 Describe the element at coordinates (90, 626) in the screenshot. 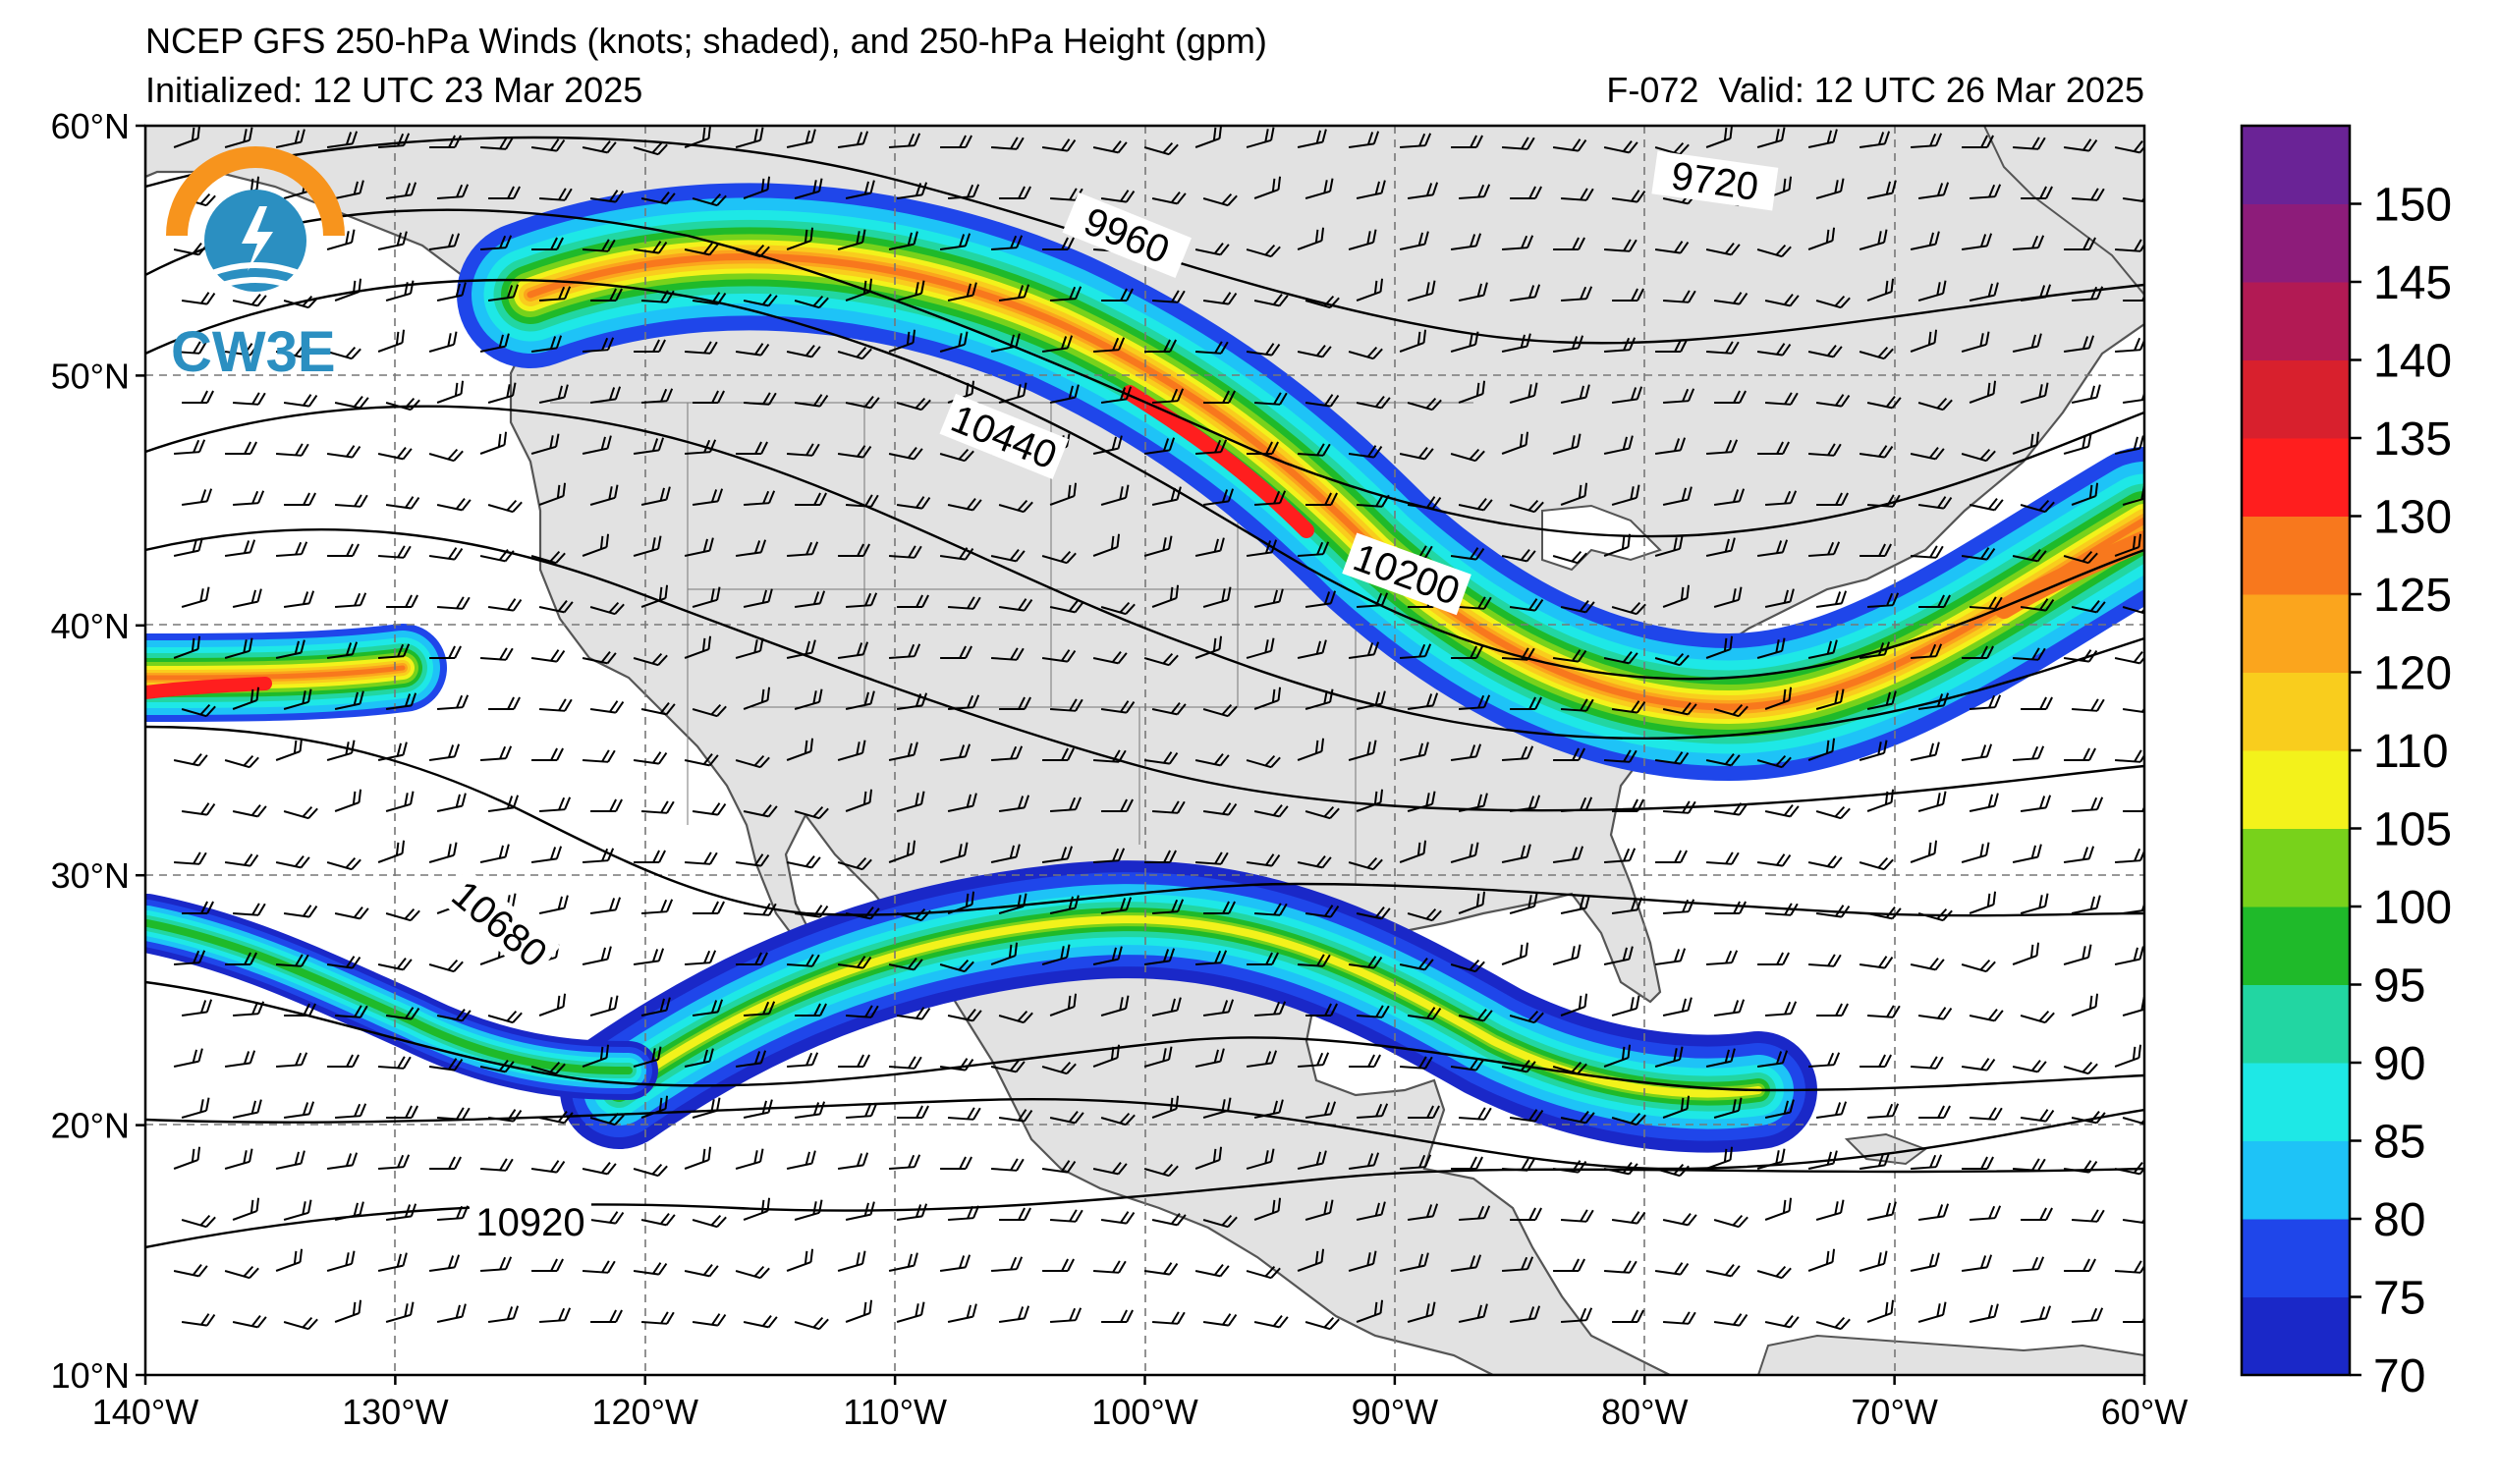

I see `lat-label: 40°N` at that location.